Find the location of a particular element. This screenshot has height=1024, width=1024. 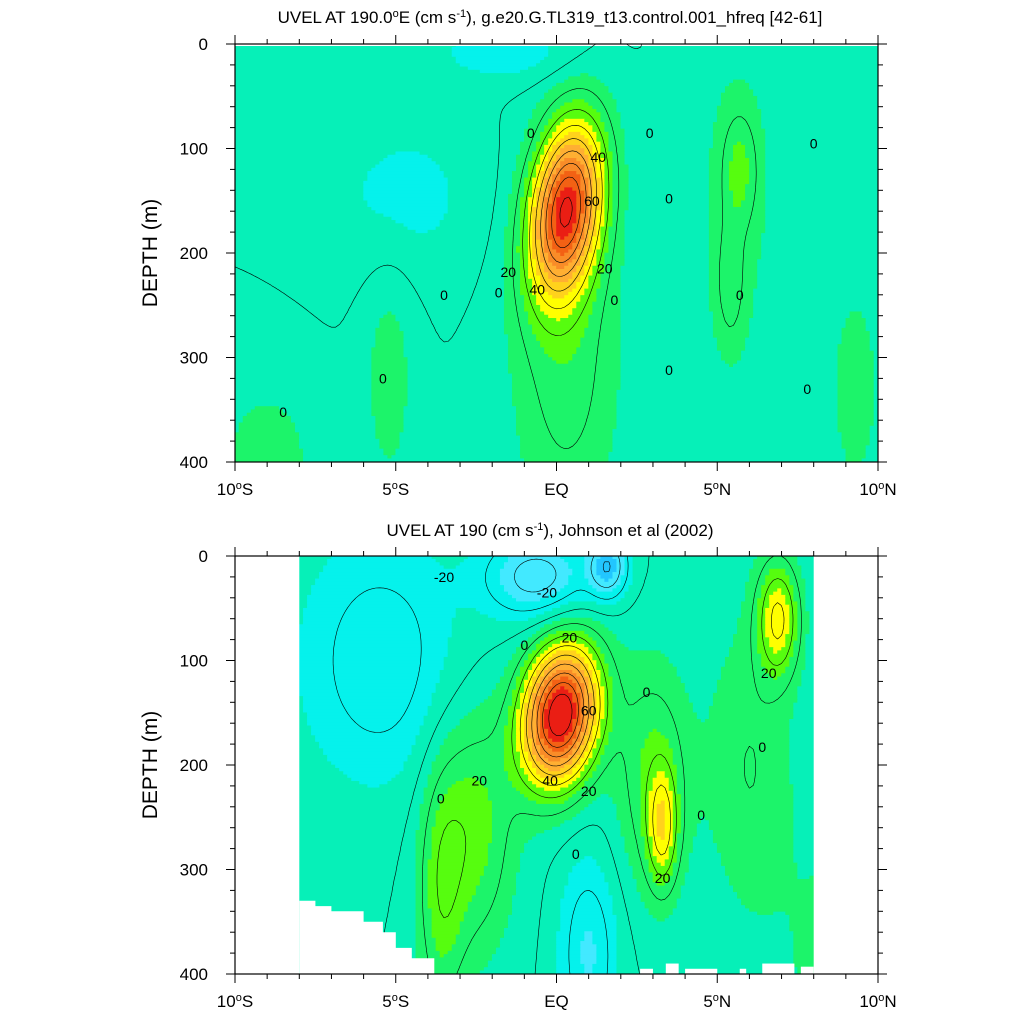

x-tick-label: 5oS is located at coordinates (395, 489).